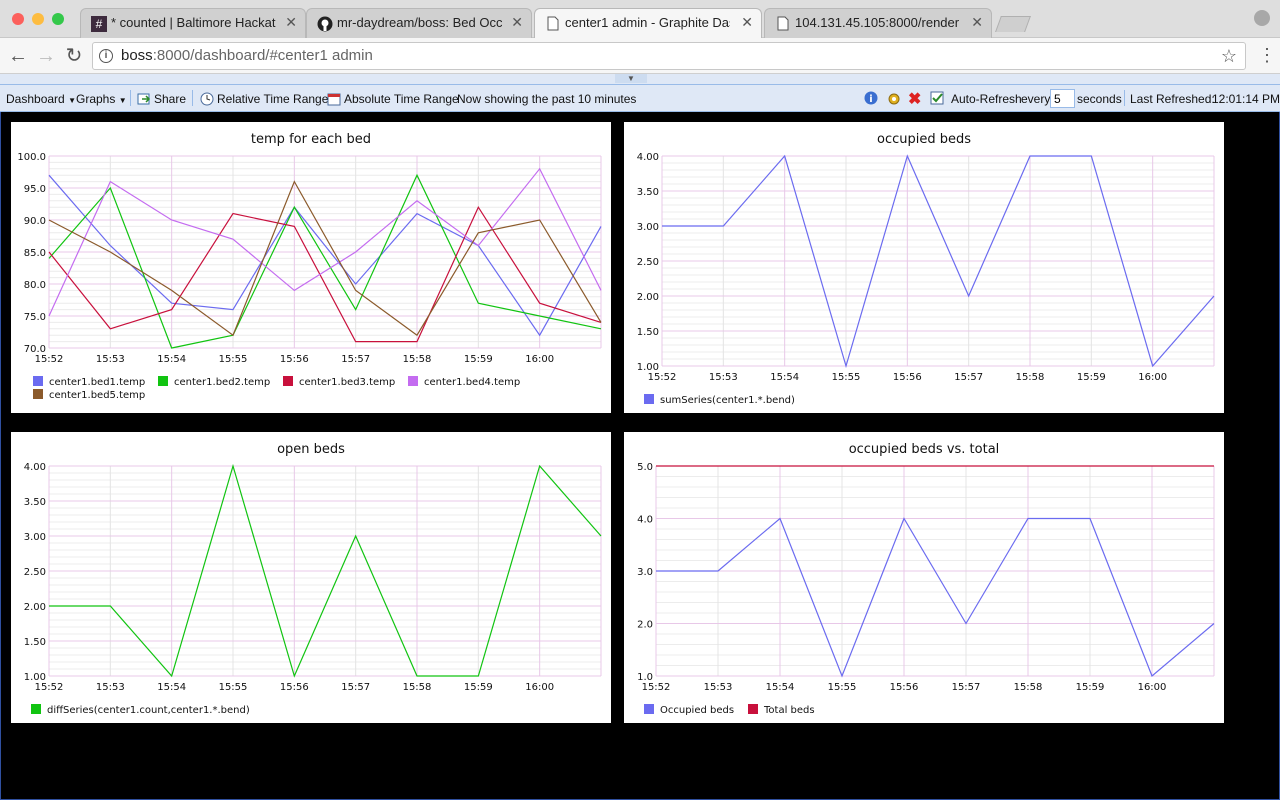 This screenshot has height=800, width=1280. Describe the element at coordinates (58, 19) in the screenshot. I see `maximize-window-button` at that location.